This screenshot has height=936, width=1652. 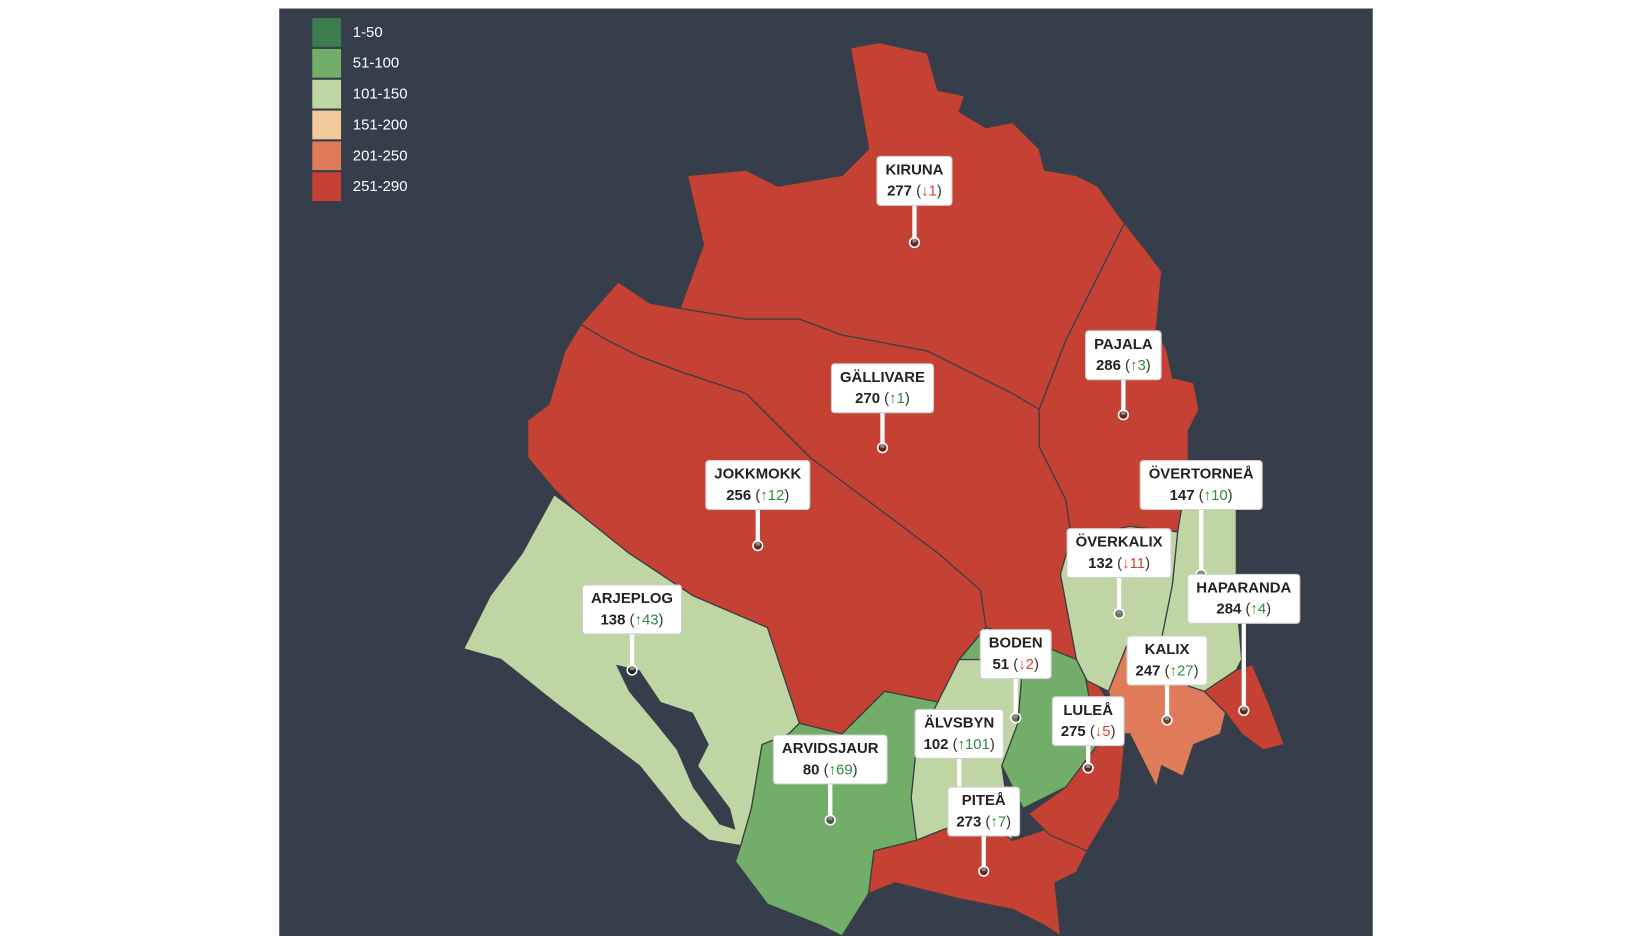 I want to click on legend-label: 1-50, so click(x=368, y=33).